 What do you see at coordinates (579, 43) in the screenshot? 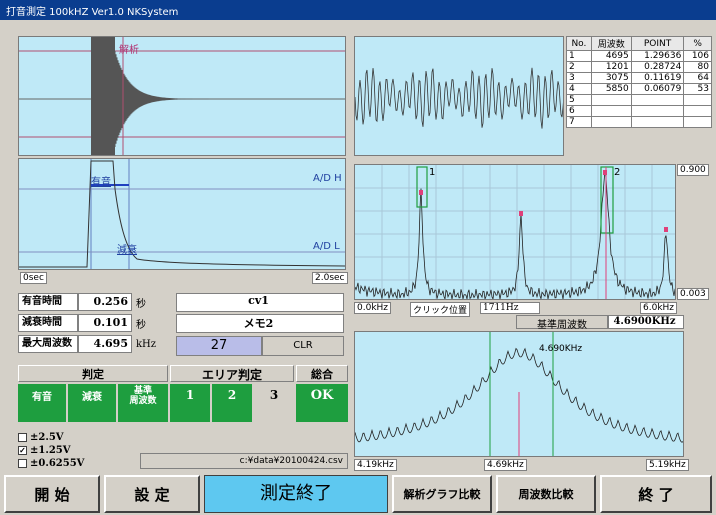
I see `peak-table-header: No.` at bounding box center [579, 43].